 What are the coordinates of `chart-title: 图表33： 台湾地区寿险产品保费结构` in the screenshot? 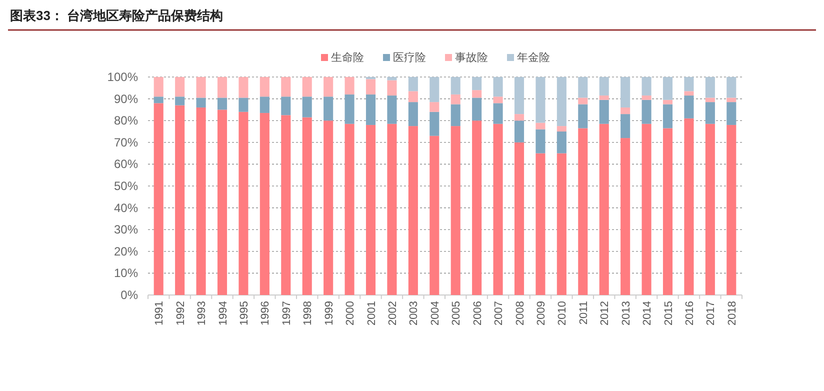 It's located at (117, 15).